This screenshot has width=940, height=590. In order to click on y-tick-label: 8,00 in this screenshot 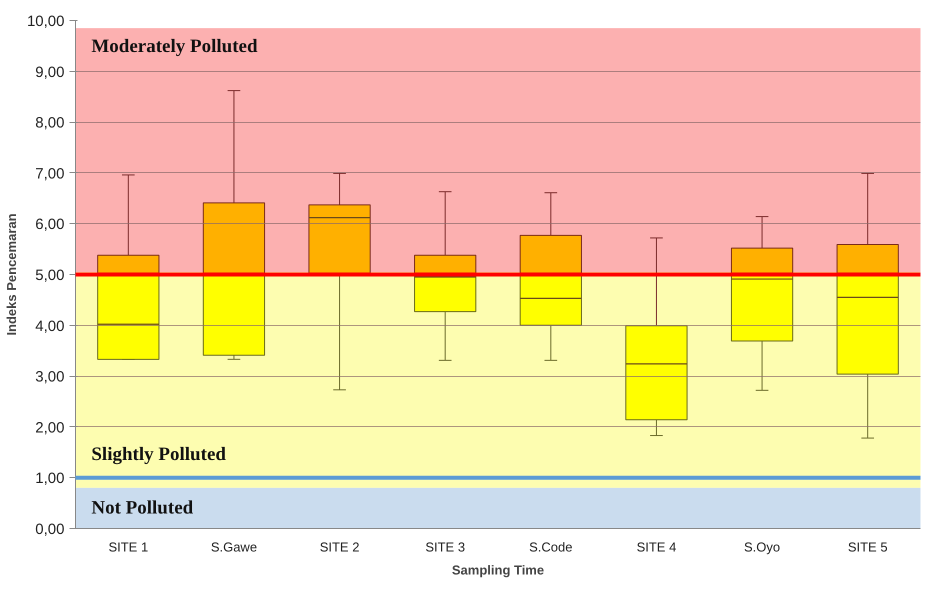, I will do `click(50, 123)`.